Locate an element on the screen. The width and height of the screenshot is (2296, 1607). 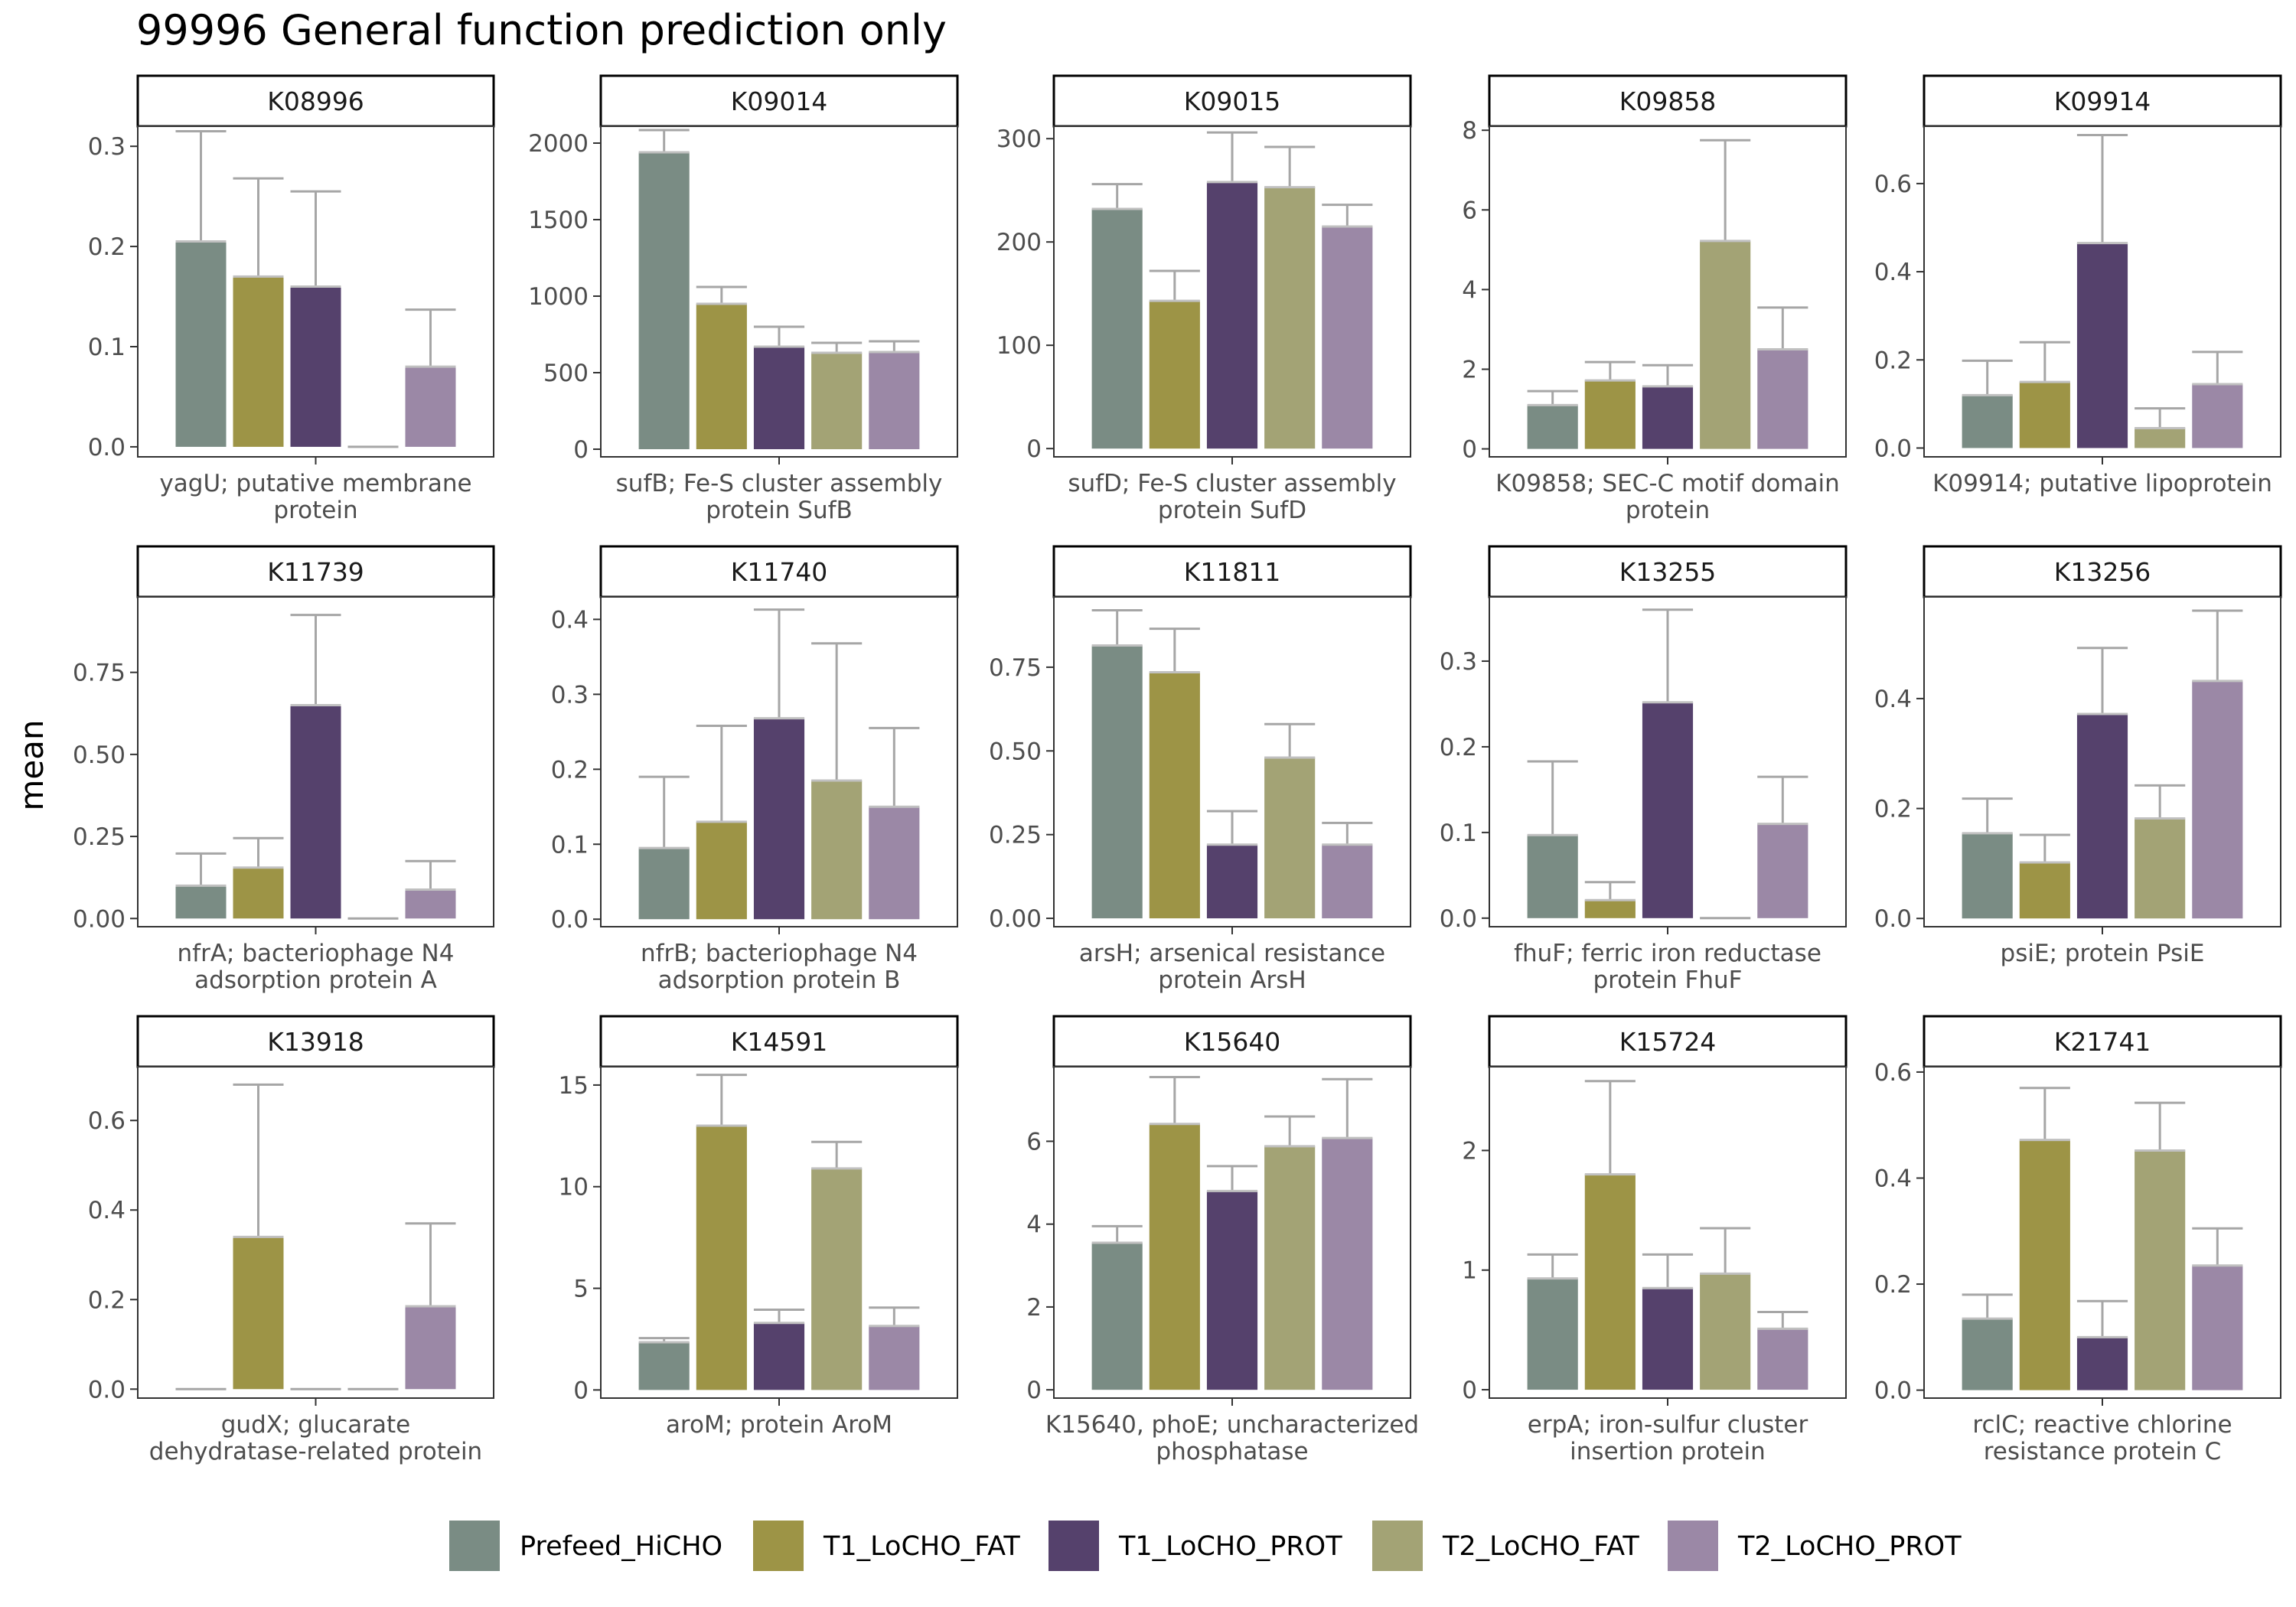
x-tick-label: protein is located at coordinates (1668, 510).